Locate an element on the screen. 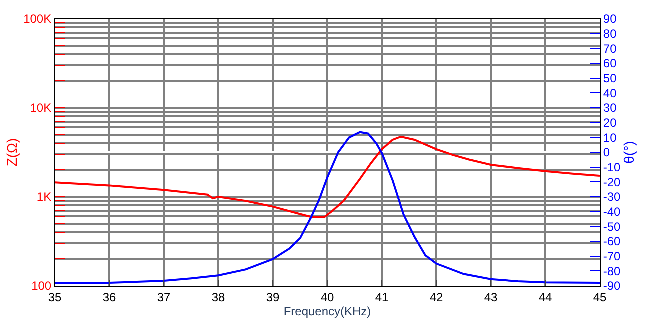  x-tick-label: 37 is located at coordinates (164, 297).